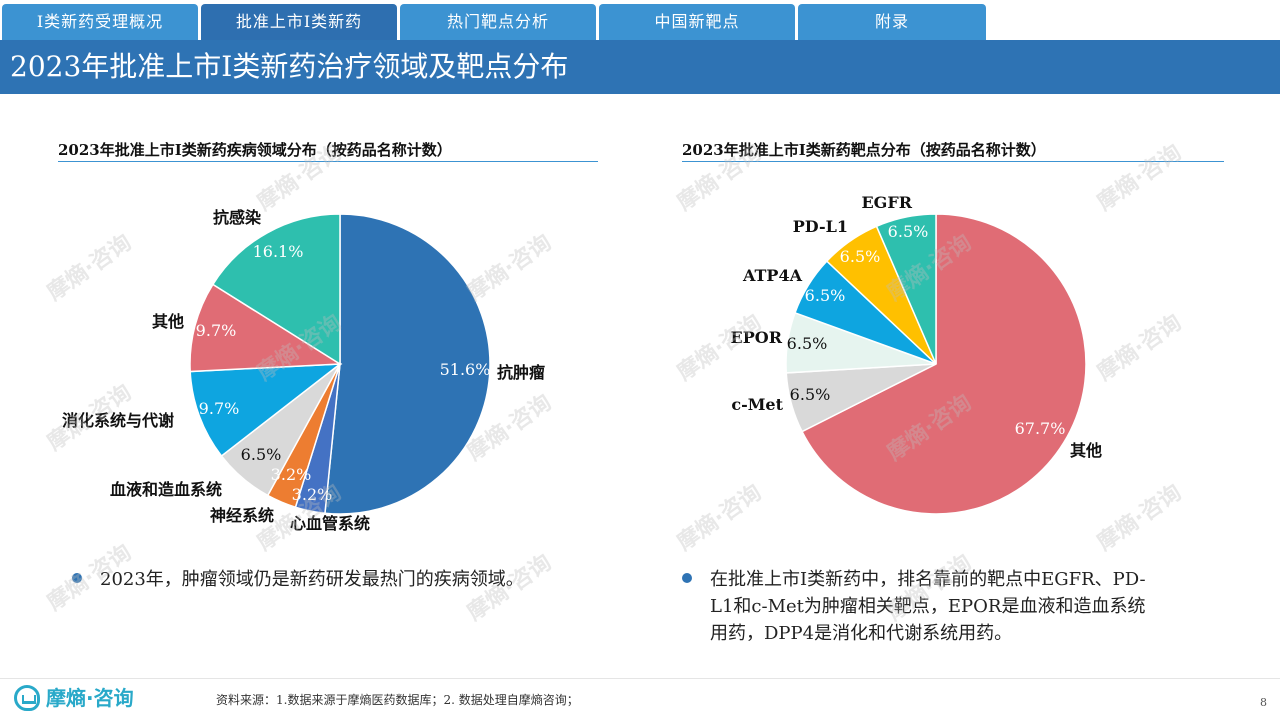  Describe the element at coordinates (1040, 428) in the screenshot. I see `pie-value-label-0: 67.7%` at that location.